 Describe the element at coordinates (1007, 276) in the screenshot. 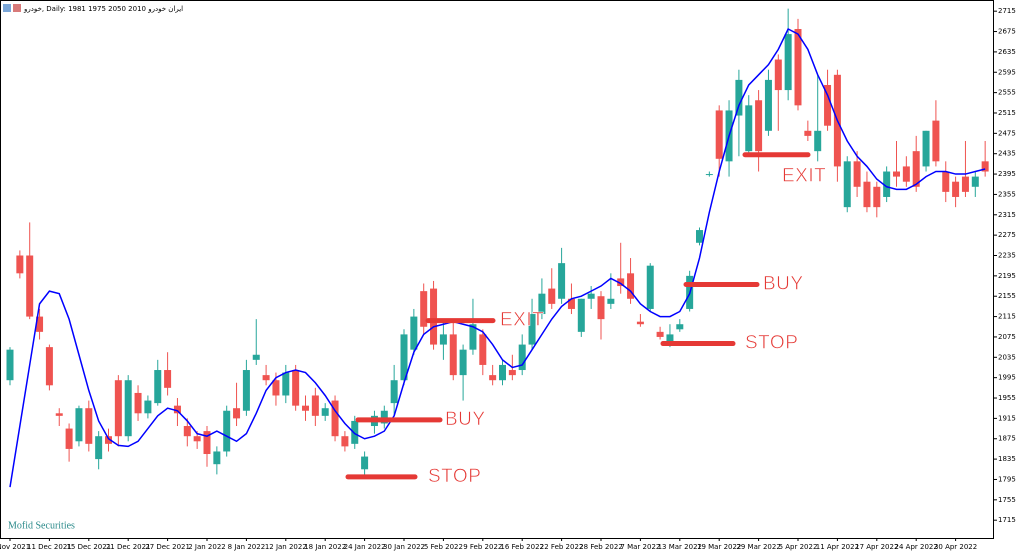

I see `y-tick-label: 2195` at that location.